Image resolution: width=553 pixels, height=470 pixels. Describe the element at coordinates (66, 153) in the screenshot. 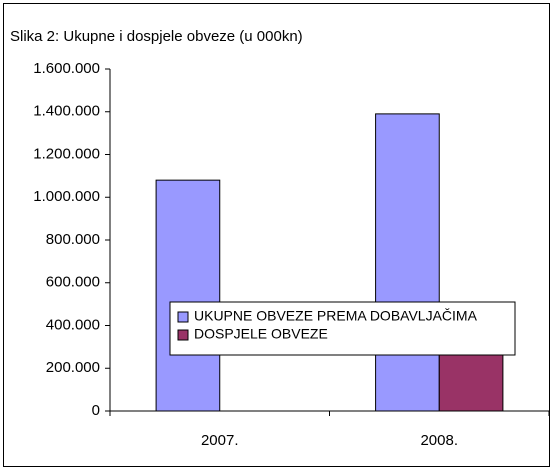

I see `y-tick-label: 1.200.000` at that location.